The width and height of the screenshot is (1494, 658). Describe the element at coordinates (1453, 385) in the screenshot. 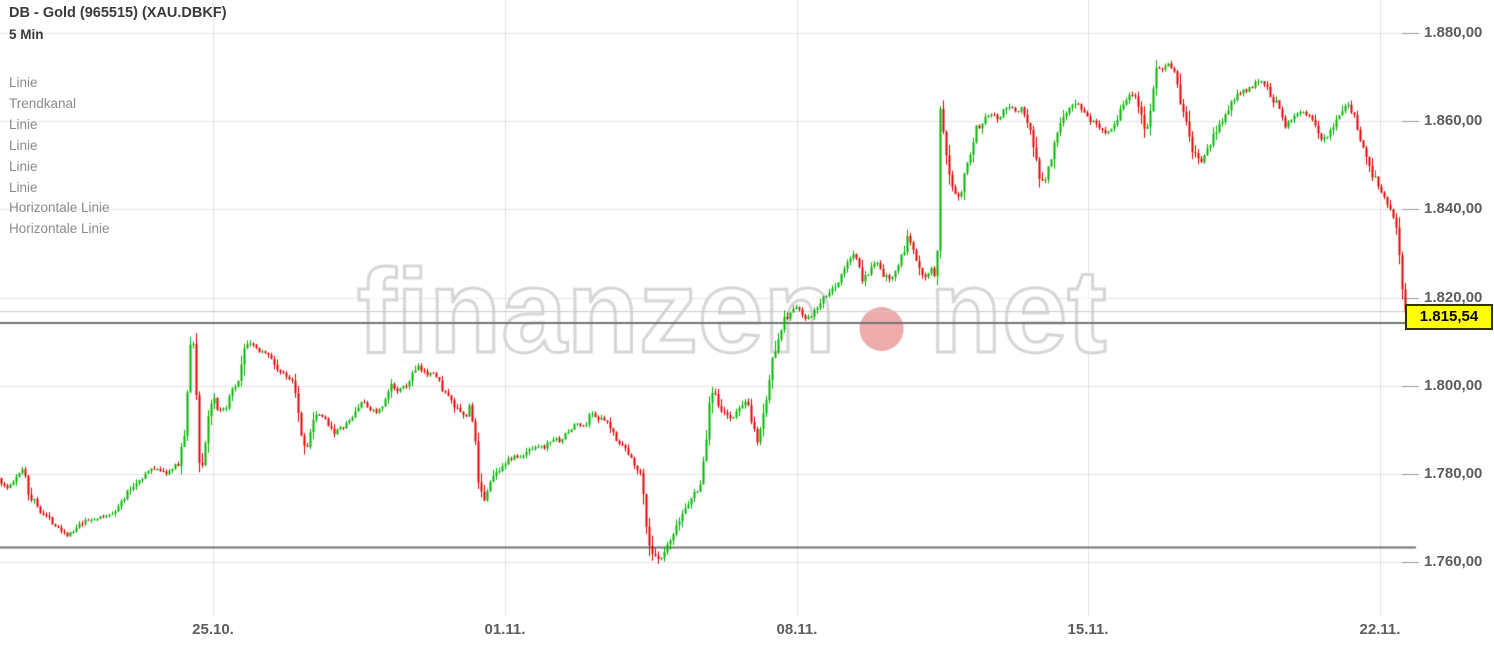

I see `y-axis-label: 1.800,00` at that location.